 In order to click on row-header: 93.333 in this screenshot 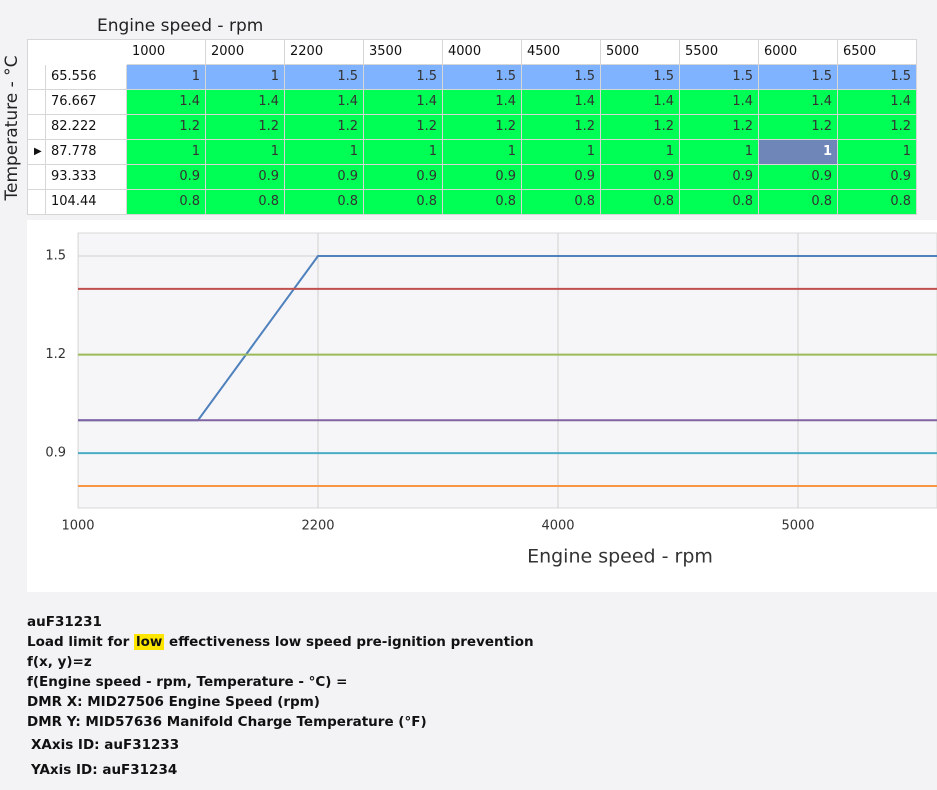, I will do `click(86, 177)`.